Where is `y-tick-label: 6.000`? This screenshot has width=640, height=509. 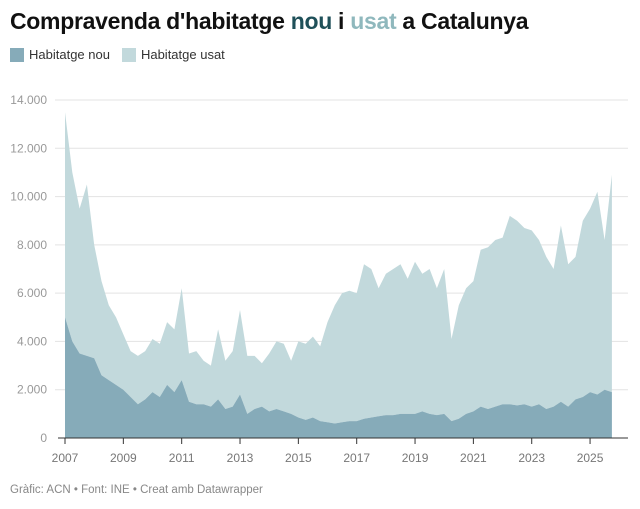 y-tick-label: 6.000 is located at coordinates (32, 293).